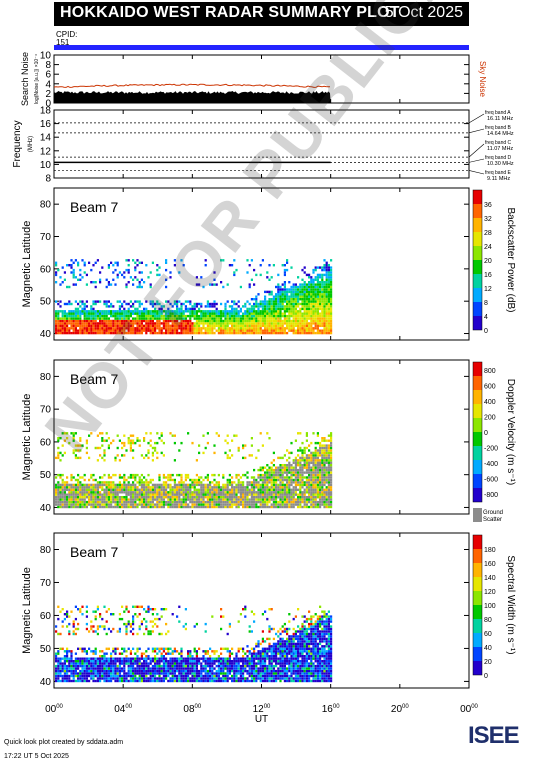 This screenshot has height=761, width=536. Describe the element at coordinates (46, 442) in the screenshot. I see `velocity-tick-label: 60` at that location.